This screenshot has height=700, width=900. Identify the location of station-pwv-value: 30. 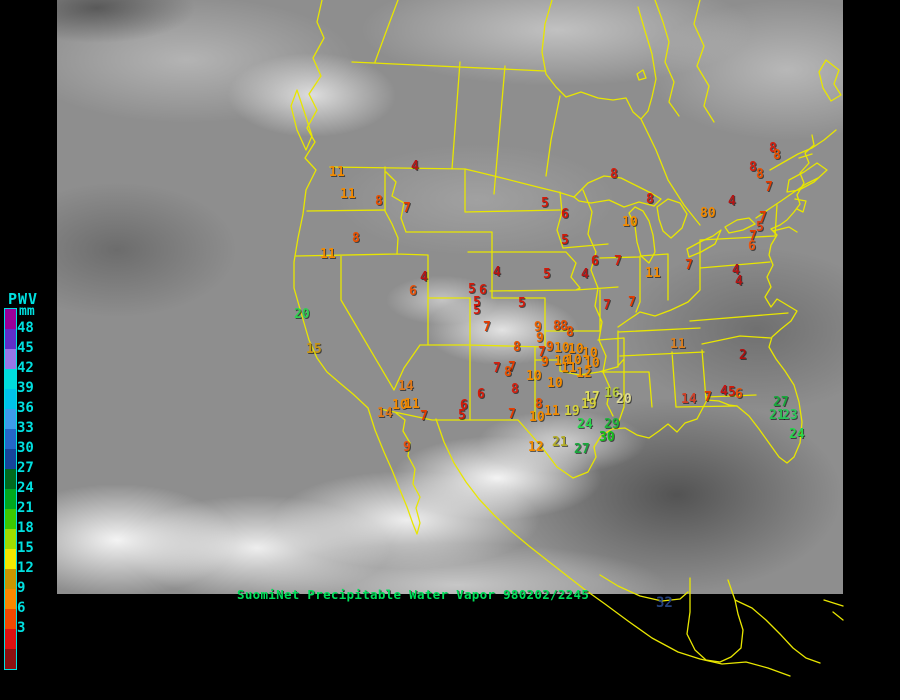
(607, 437).